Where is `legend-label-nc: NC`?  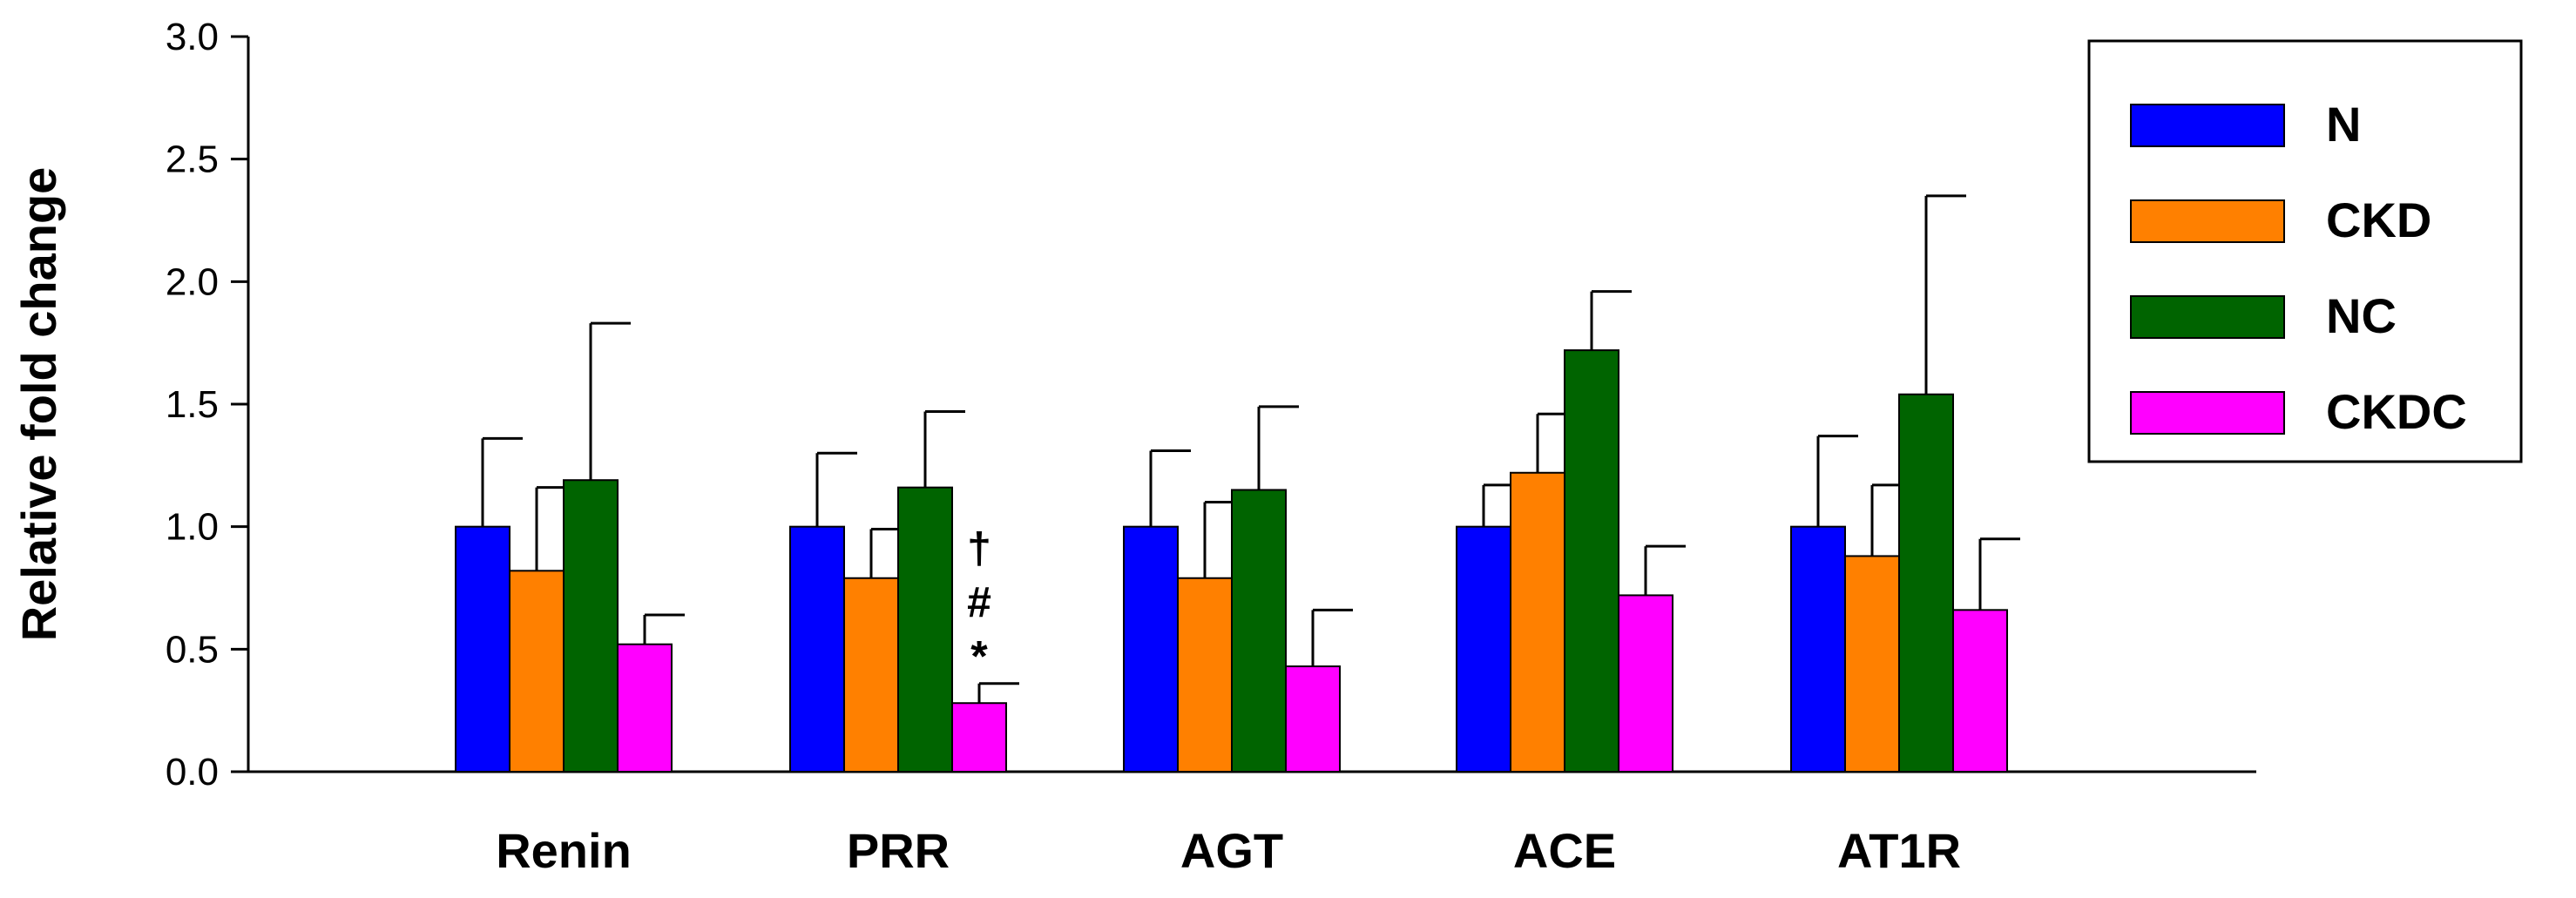 legend-label-nc: NC is located at coordinates (2361, 315).